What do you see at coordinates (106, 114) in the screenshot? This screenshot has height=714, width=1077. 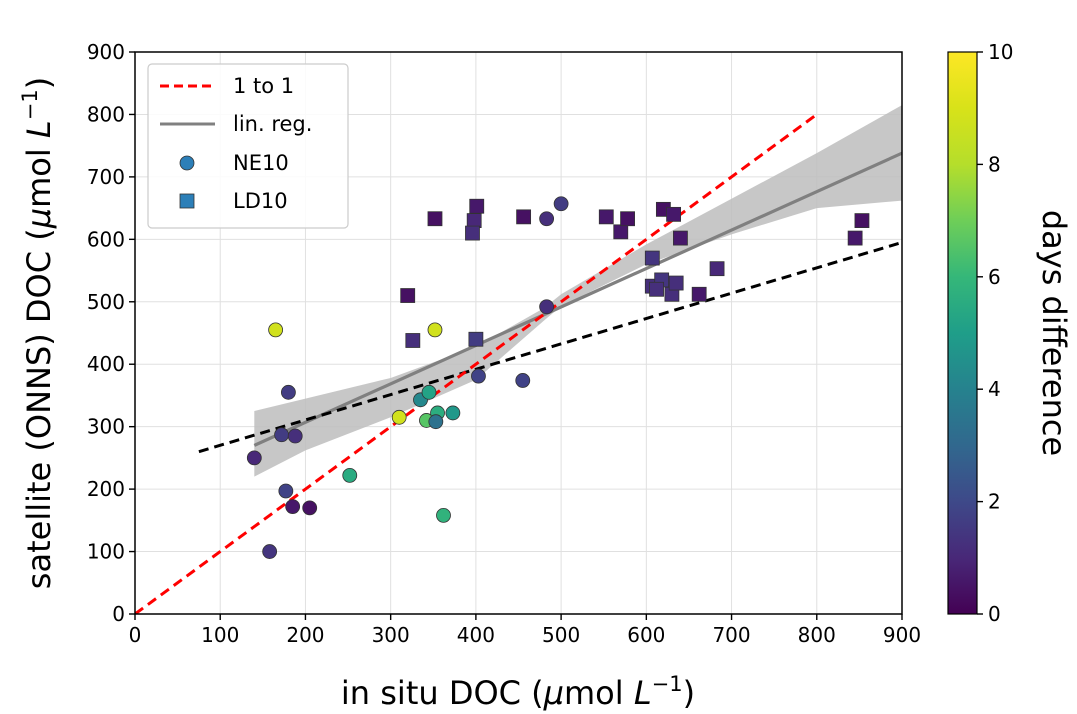 I see `y-tick-label-8: 800` at bounding box center [106, 114].